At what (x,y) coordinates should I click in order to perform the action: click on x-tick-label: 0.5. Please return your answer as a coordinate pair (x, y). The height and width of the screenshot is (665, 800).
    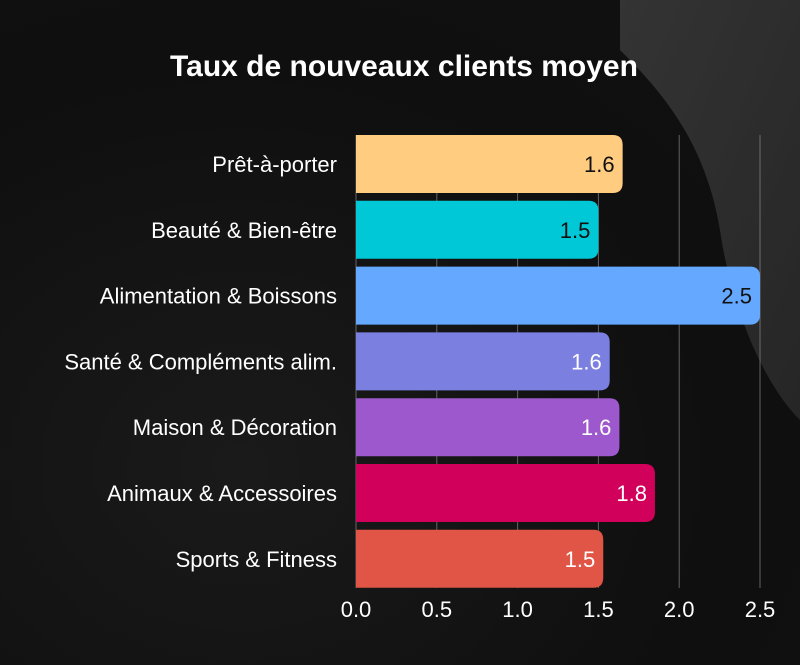
    Looking at the image, I should click on (437, 609).